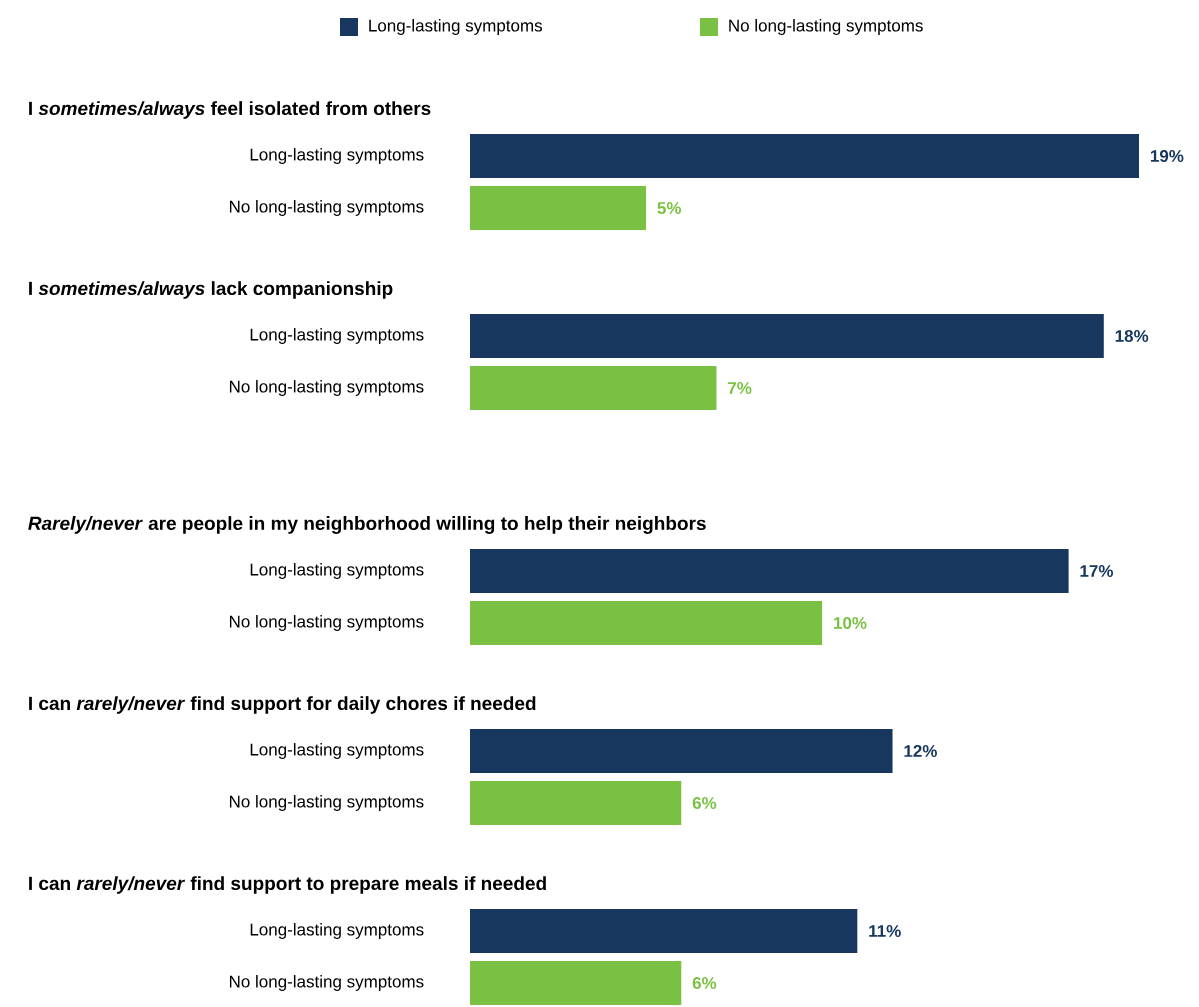 This screenshot has height=1007, width=1199. I want to click on data-label: 12%, so click(920, 751).